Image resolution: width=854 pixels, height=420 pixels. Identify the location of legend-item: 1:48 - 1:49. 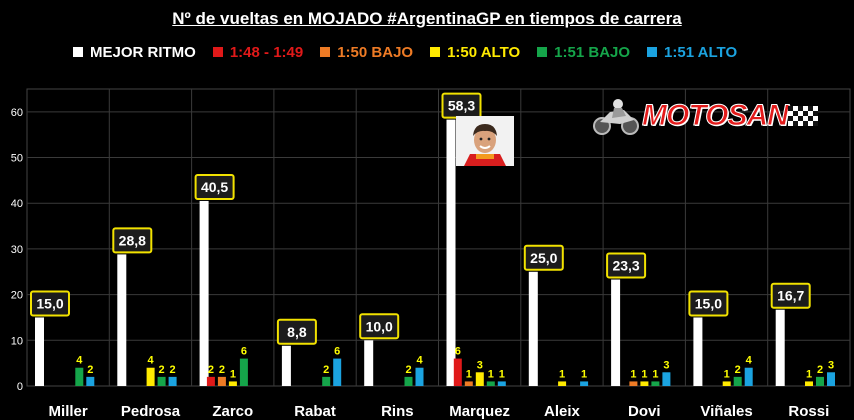
(257, 52).